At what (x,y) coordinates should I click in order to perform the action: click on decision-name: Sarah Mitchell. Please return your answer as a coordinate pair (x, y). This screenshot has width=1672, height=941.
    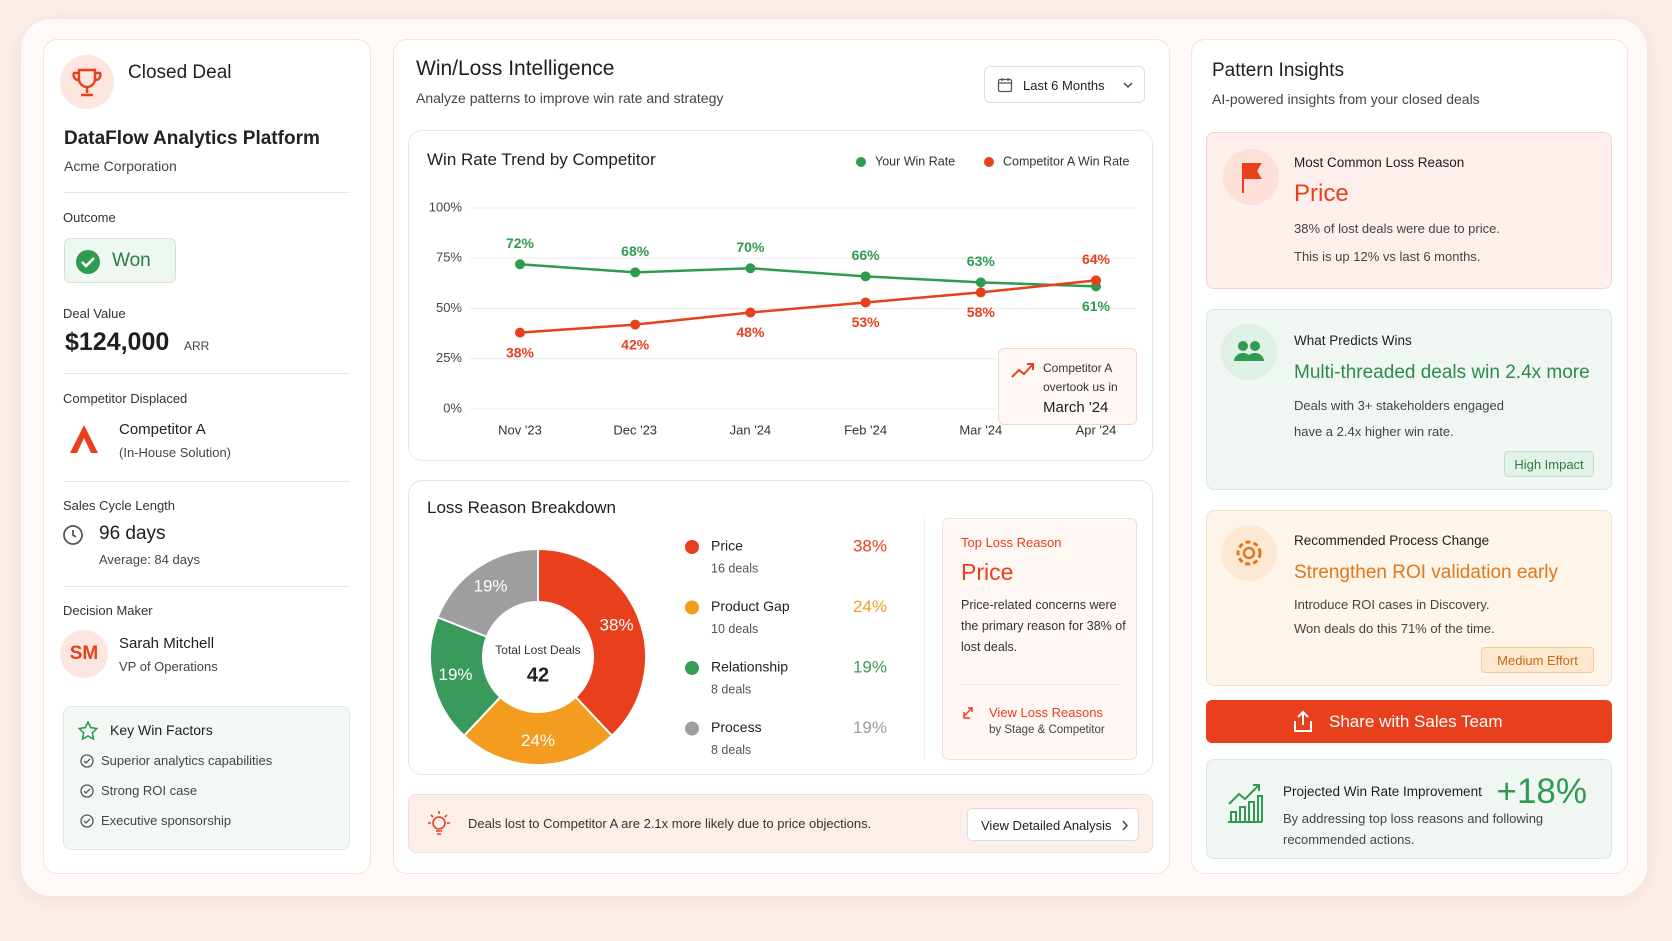
    Looking at the image, I should click on (167, 643).